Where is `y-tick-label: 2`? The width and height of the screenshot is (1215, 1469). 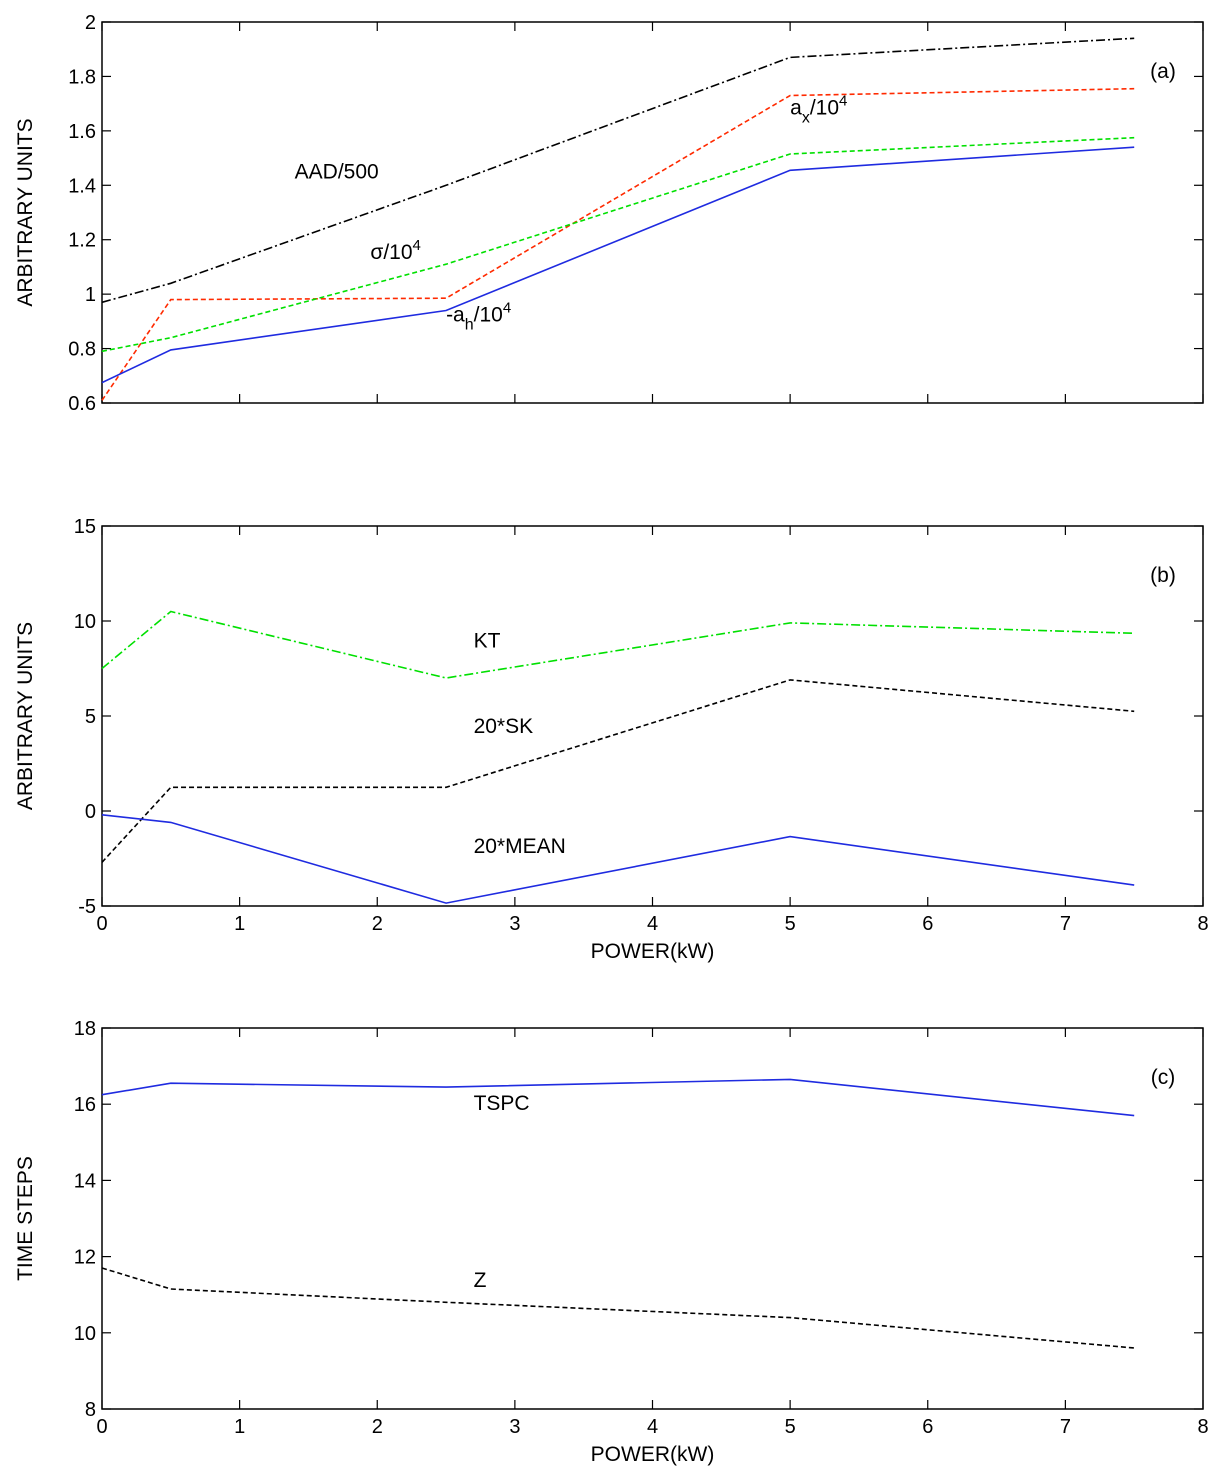 y-tick-label: 2 is located at coordinates (90, 23).